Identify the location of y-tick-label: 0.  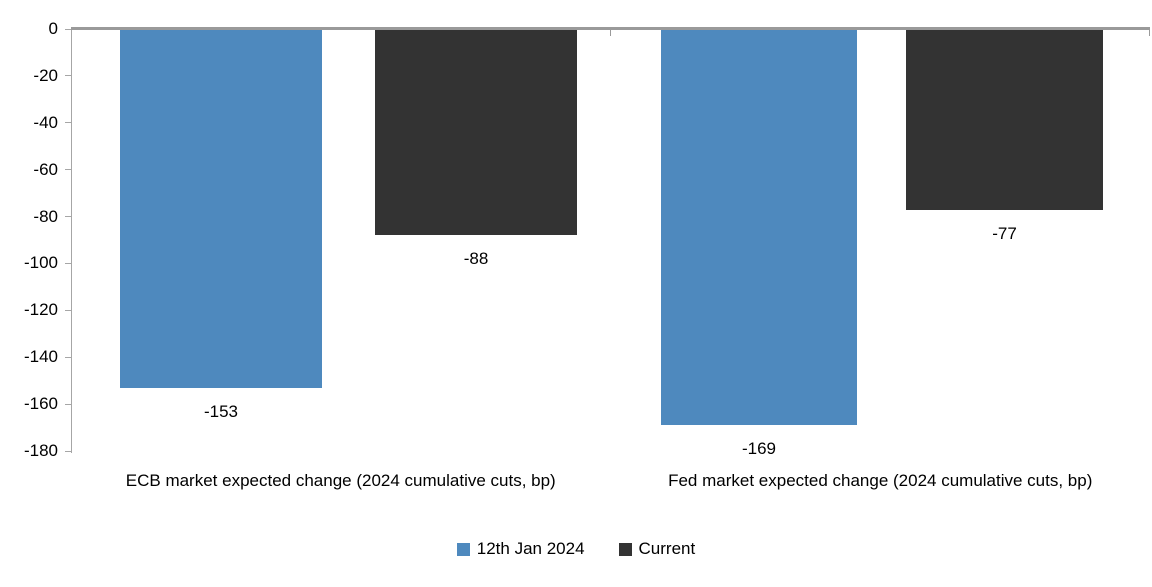
(53, 28).